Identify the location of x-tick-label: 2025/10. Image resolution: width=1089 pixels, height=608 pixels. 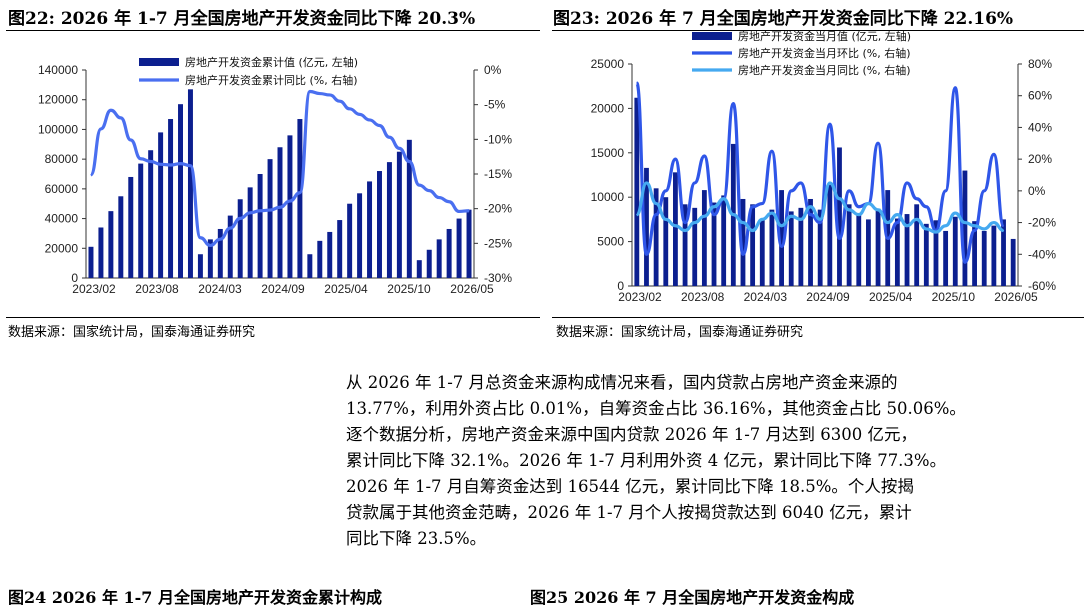
(409, 289).